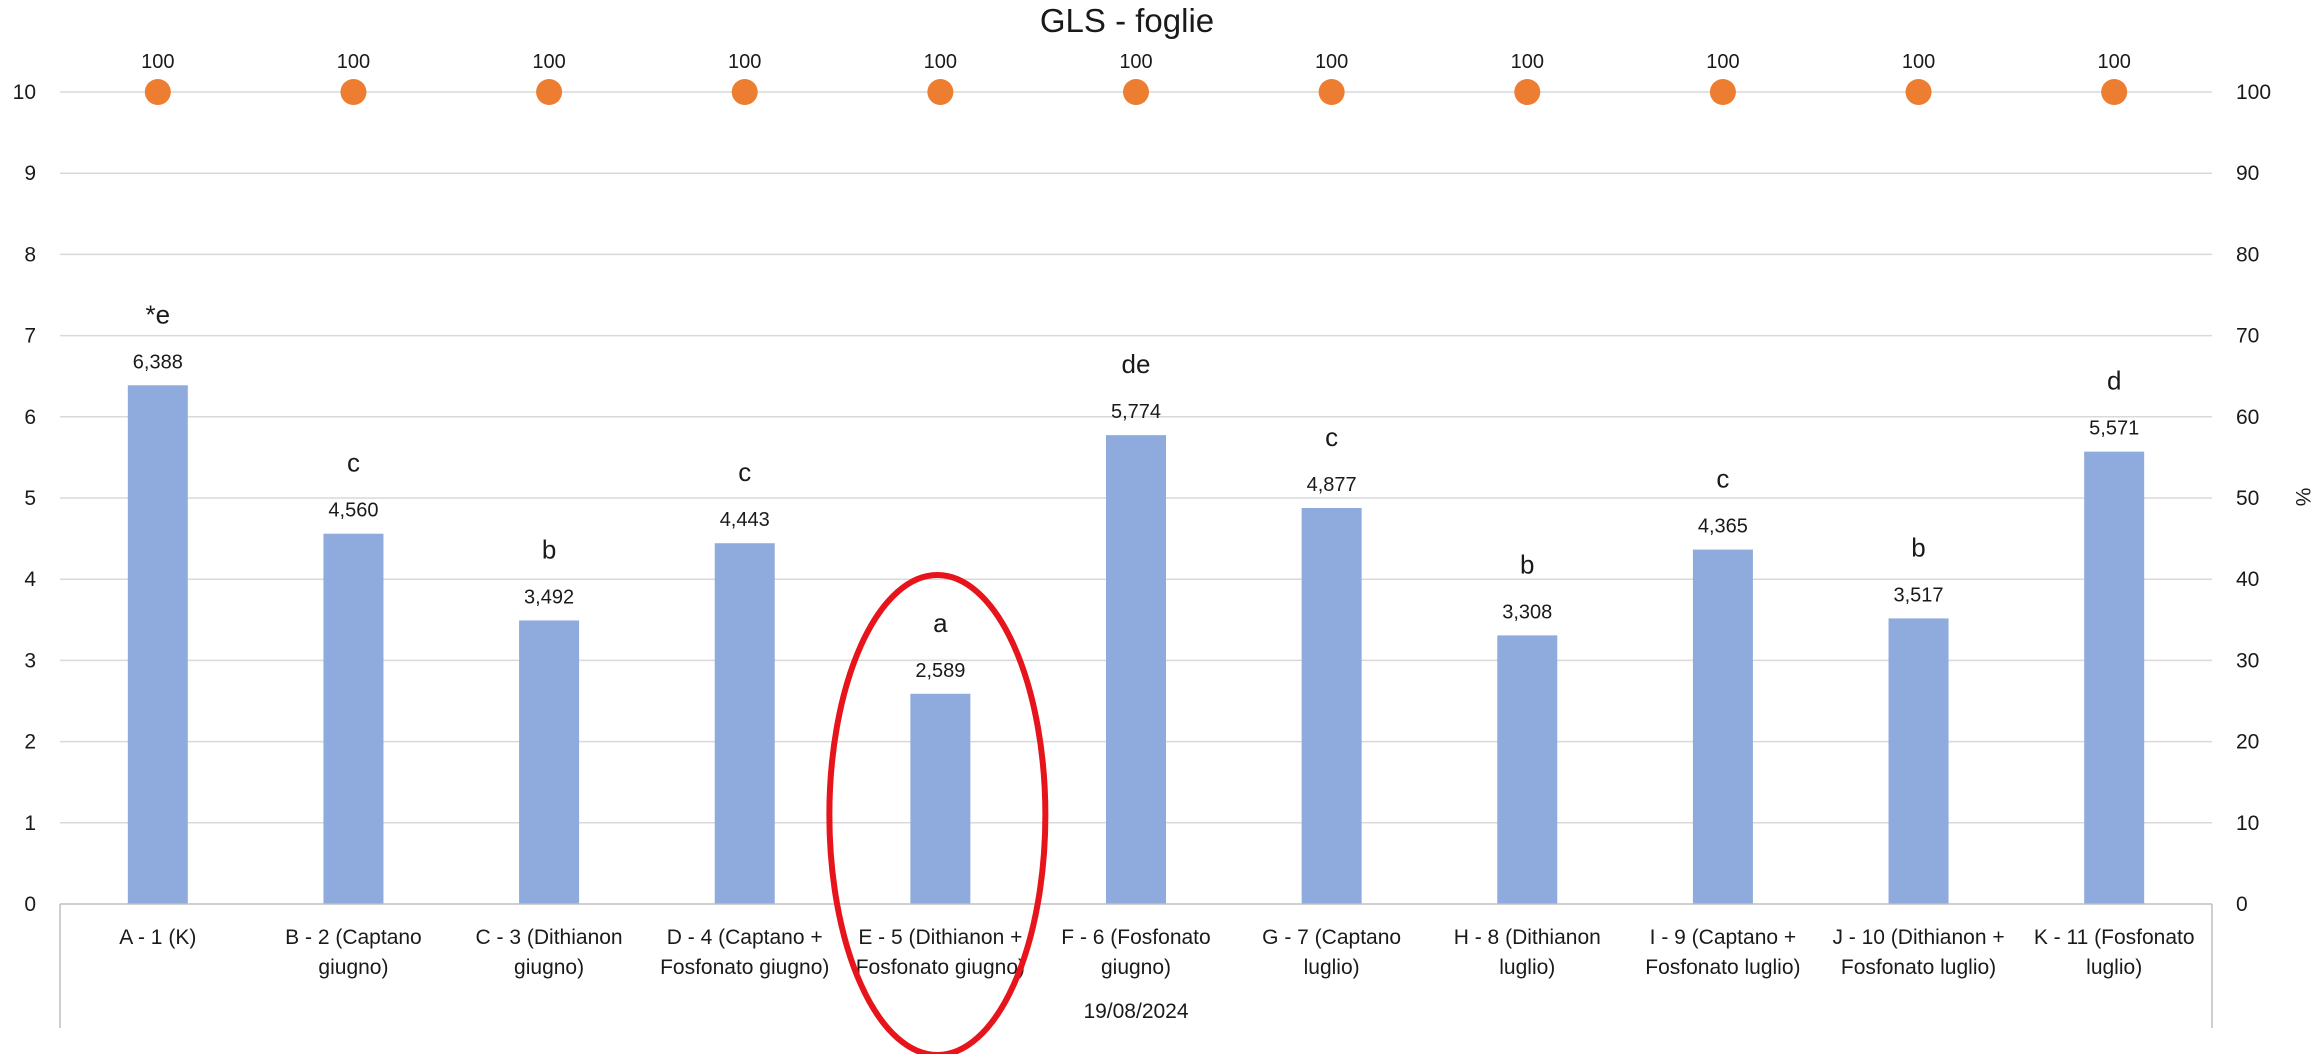 The image size is (2321, 1059). I want to click on left-tick-label: 3, so click(30, 660).